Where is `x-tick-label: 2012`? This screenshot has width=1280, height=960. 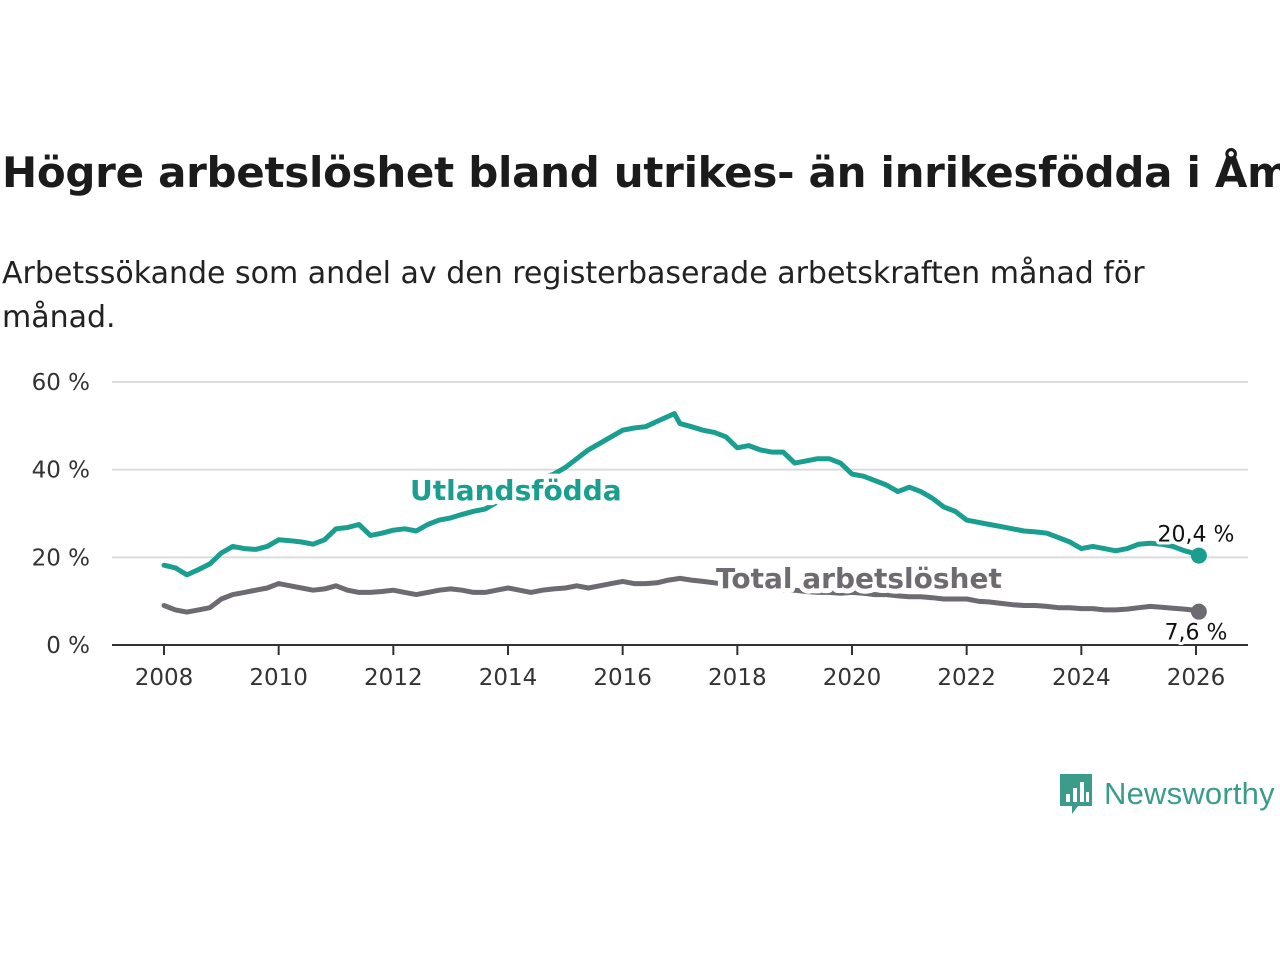 x-tick-label: 2012 is located at coordinates (393, 678).